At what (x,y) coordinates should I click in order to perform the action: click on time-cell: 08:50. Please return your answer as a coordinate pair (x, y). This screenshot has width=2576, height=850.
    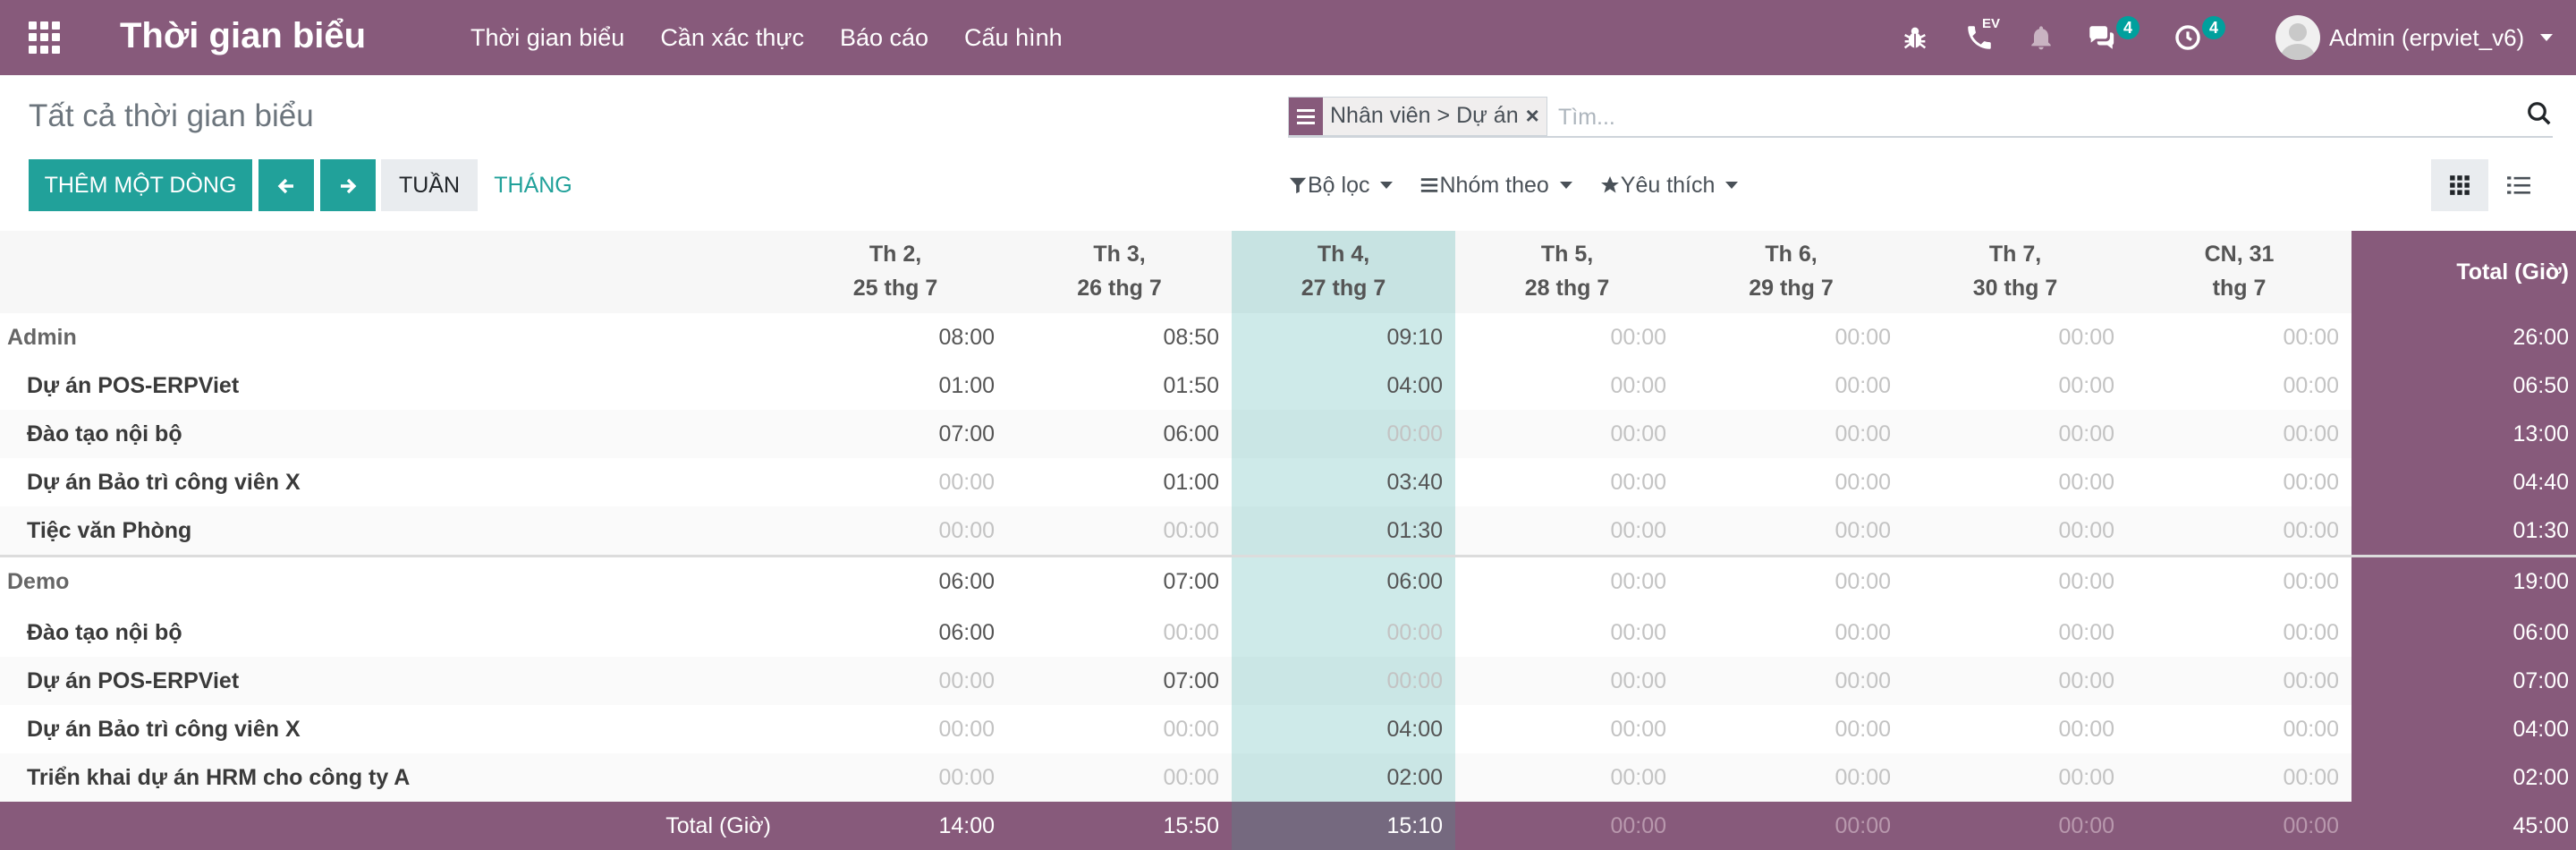
    Looking at the image, I should click on (1191, 337).